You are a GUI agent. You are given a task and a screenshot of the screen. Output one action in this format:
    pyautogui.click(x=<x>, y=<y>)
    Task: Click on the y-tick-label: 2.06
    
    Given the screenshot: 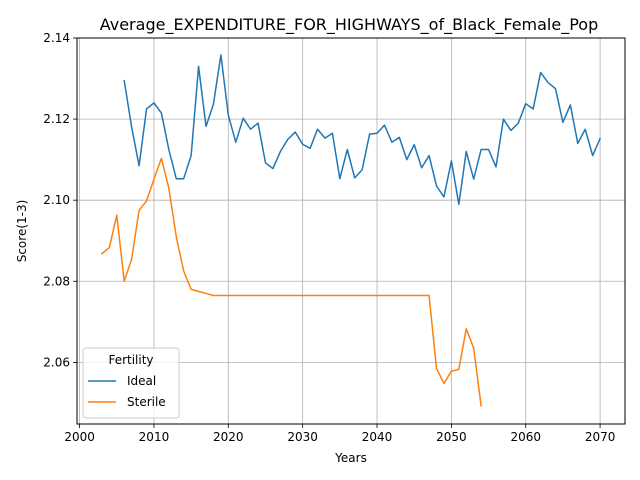 What is the action you would take?
    pyautogui.click(x=56, y=362)
    